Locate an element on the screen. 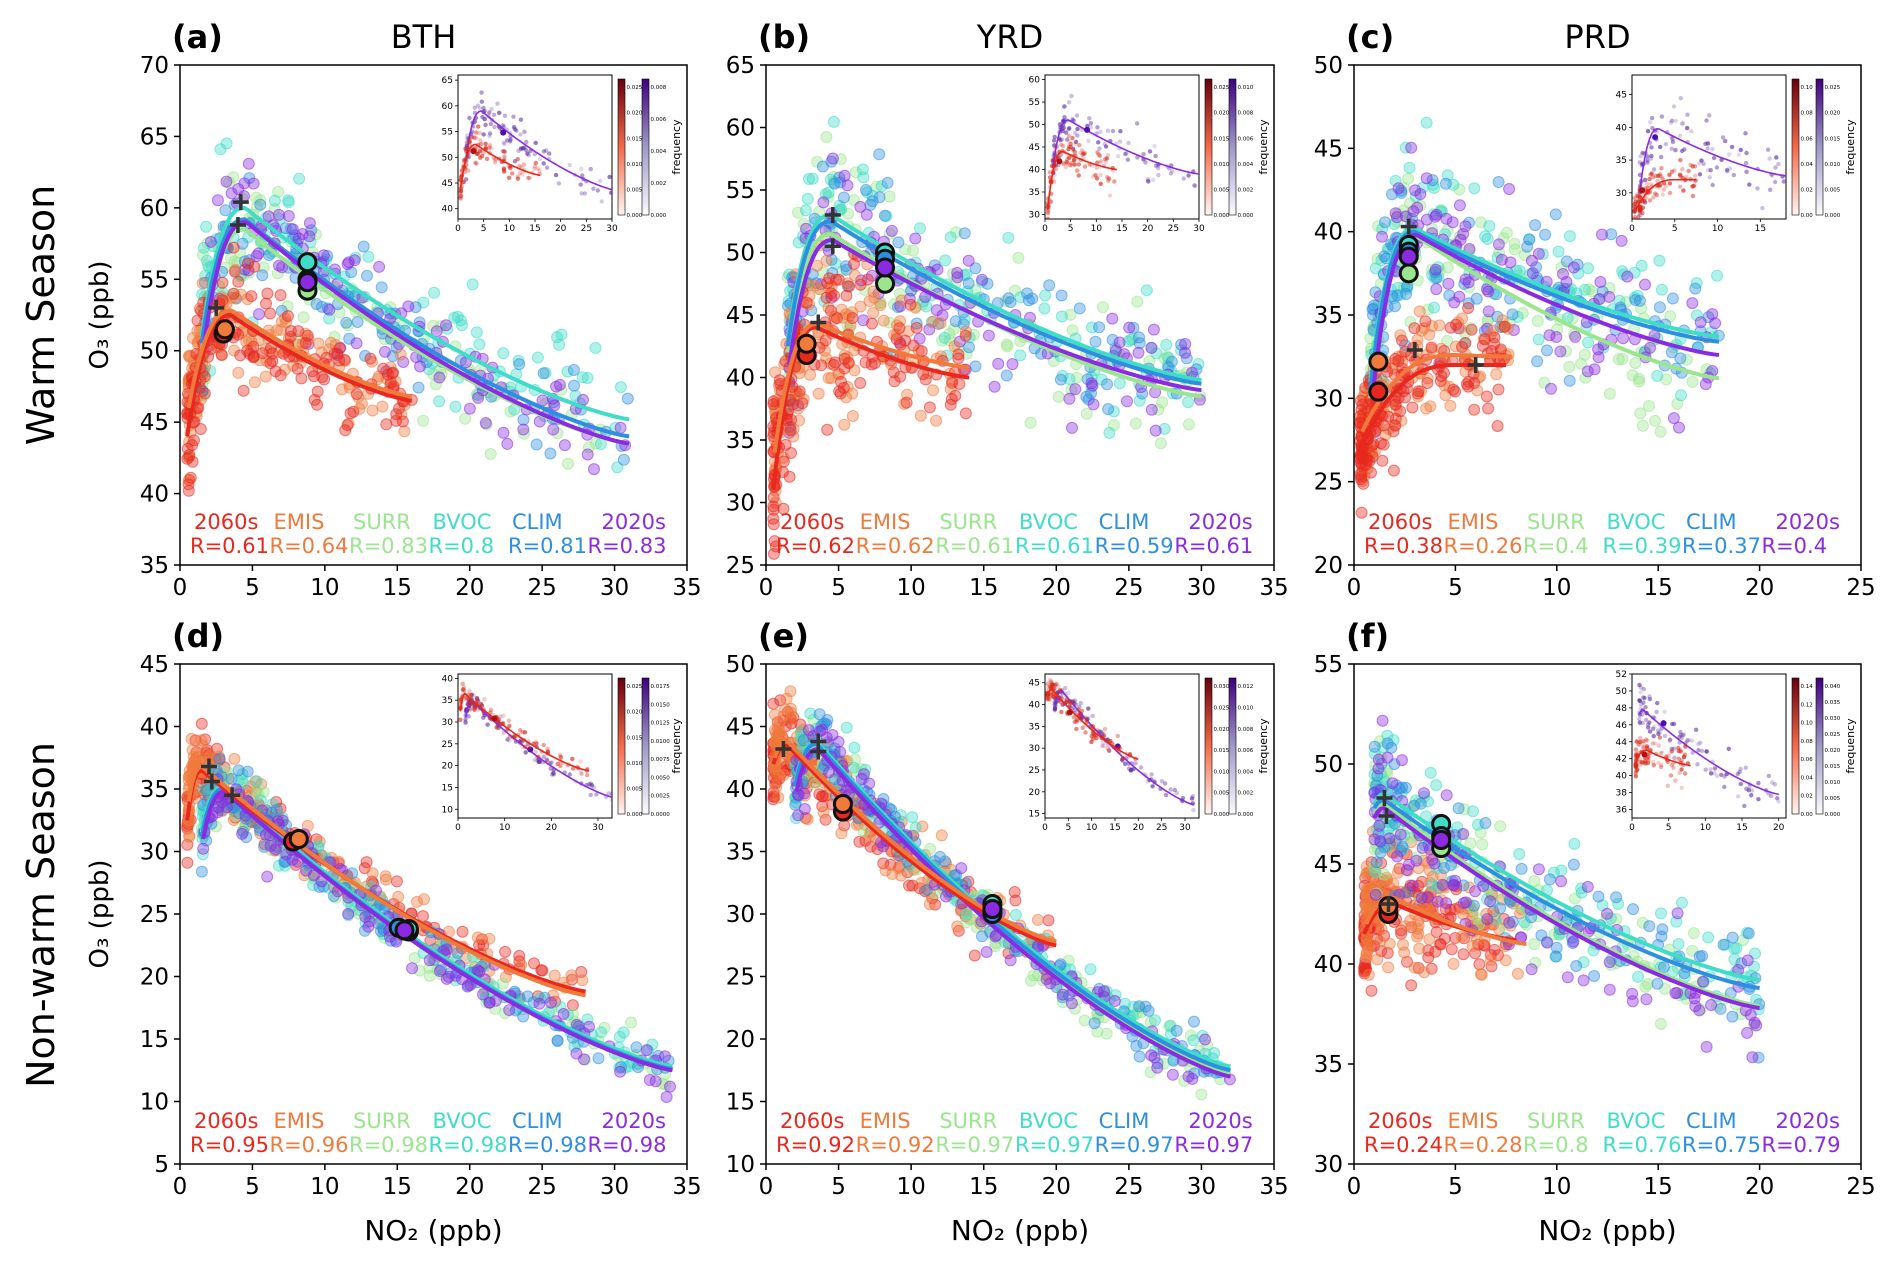 This screenshot has height=1261, width=1892. legend-r-value: R=0.26 is located at coordinates (1483, 546).